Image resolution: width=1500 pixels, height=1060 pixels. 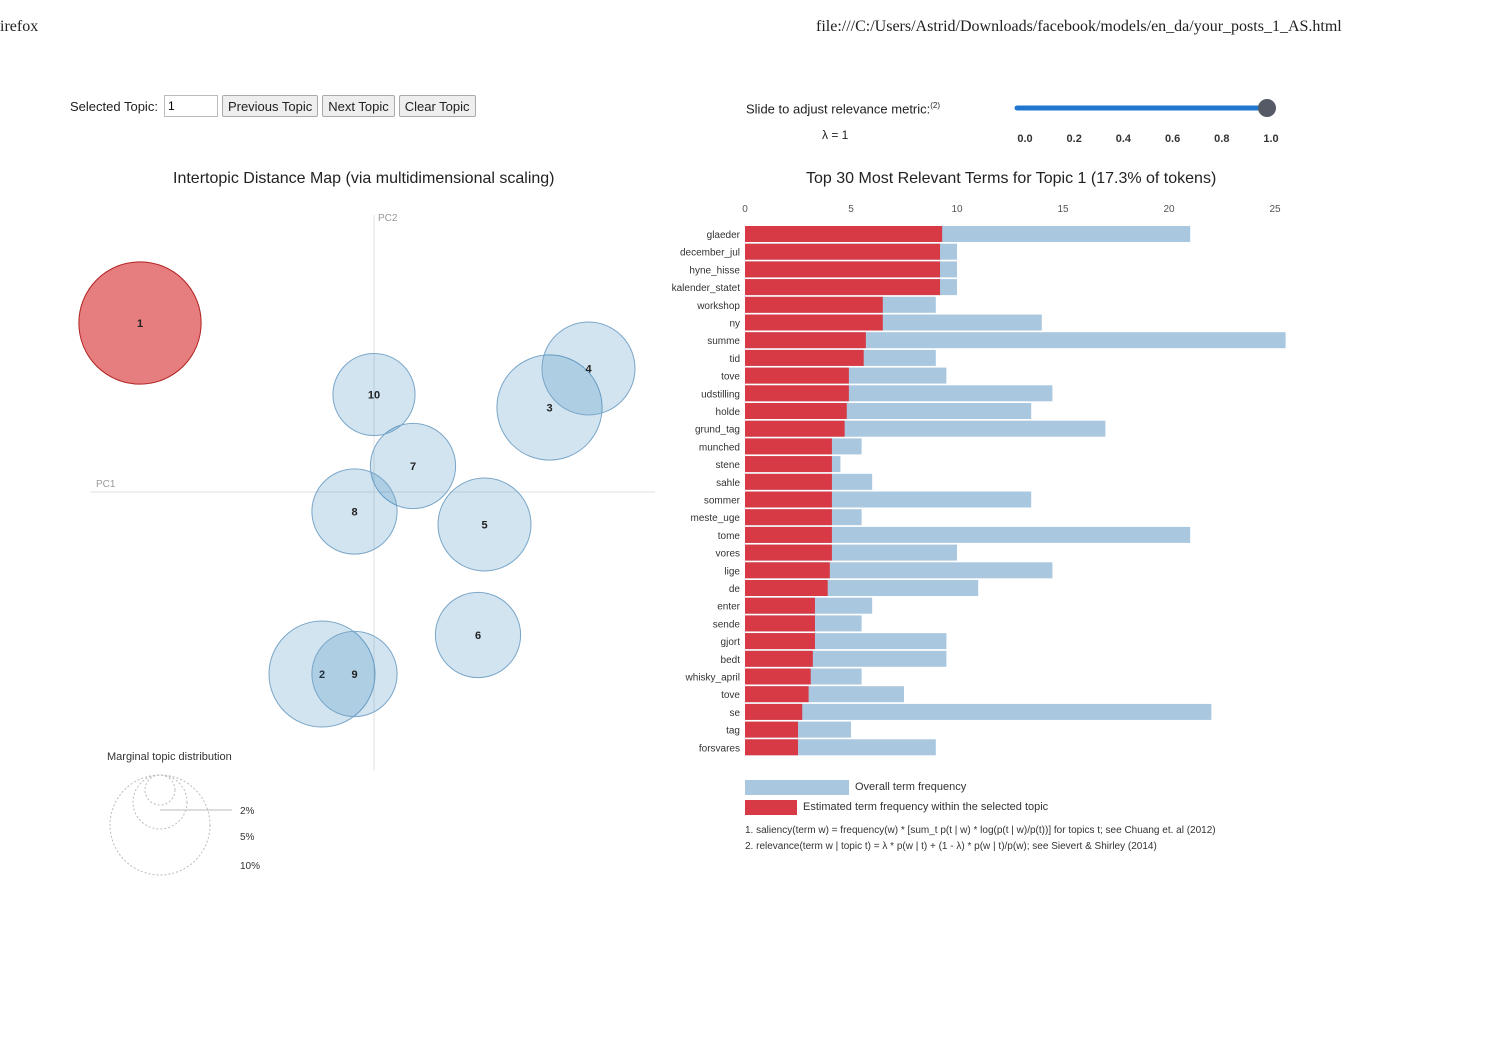 What do you see at coordinates (834, 641) in the screenshot?
I see `term-row: gjort` at bounding box center [834, 641].